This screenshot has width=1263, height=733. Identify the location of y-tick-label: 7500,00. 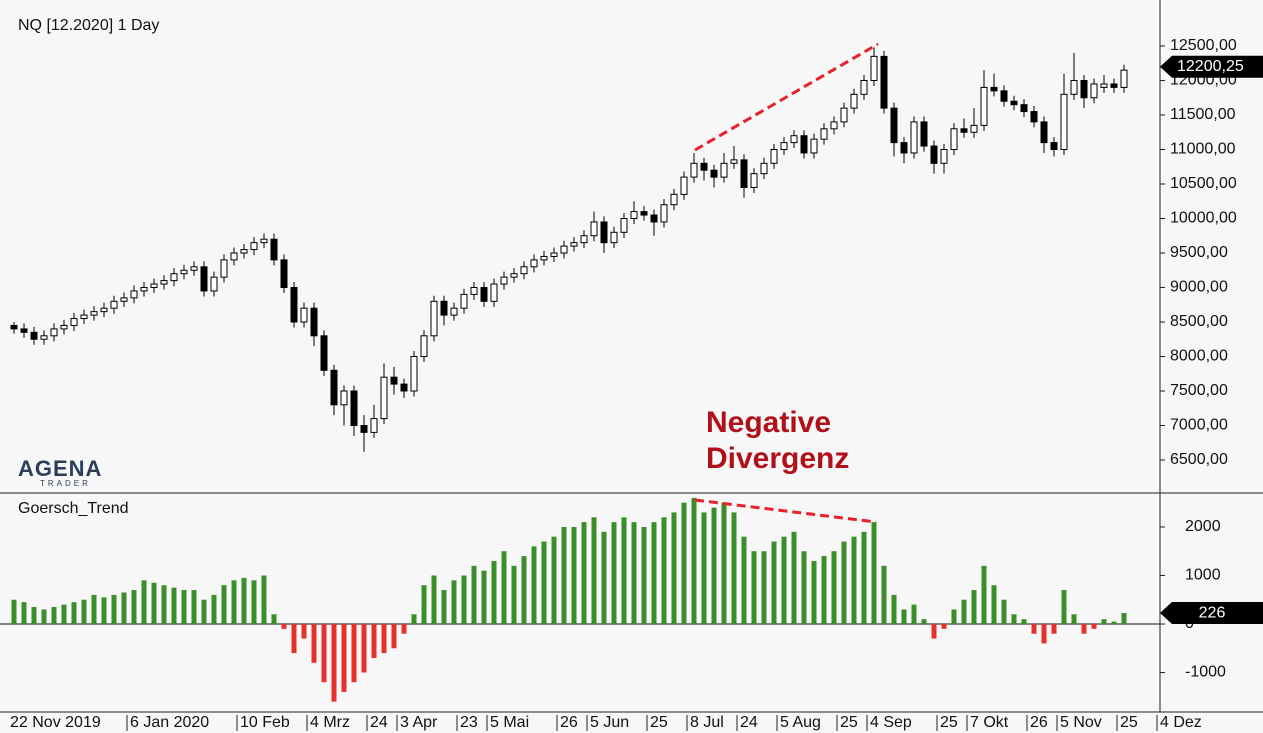
(1199, 390).